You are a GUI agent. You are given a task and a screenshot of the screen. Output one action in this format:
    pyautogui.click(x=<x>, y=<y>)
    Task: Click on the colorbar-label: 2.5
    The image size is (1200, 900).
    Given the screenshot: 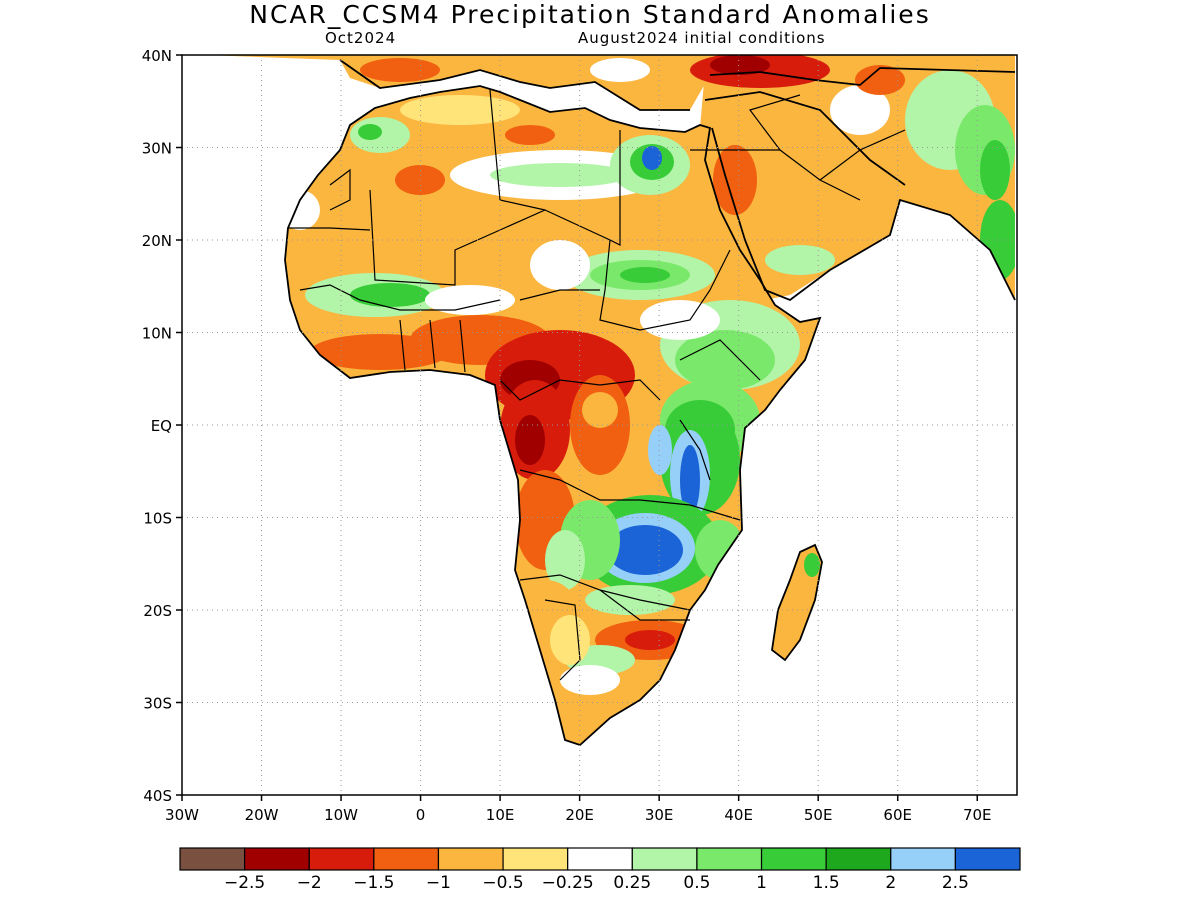 What is the action you would take?
    pyautogui.click(x=955, y=883)
    